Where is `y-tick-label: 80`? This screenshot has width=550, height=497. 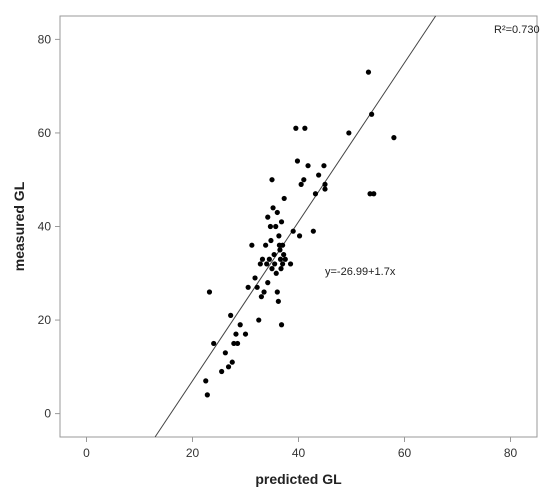
y-tick-label: 80 is located at coordinates (45, 39).